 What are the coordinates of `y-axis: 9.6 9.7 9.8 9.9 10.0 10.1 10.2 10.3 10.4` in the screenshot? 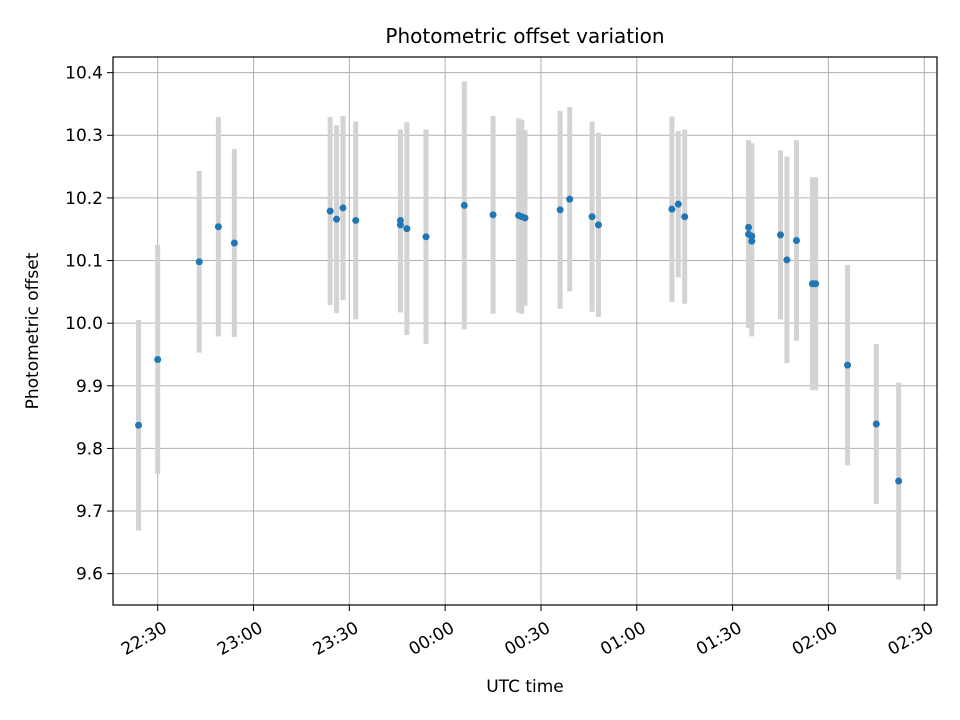 It's located at (89, 324).